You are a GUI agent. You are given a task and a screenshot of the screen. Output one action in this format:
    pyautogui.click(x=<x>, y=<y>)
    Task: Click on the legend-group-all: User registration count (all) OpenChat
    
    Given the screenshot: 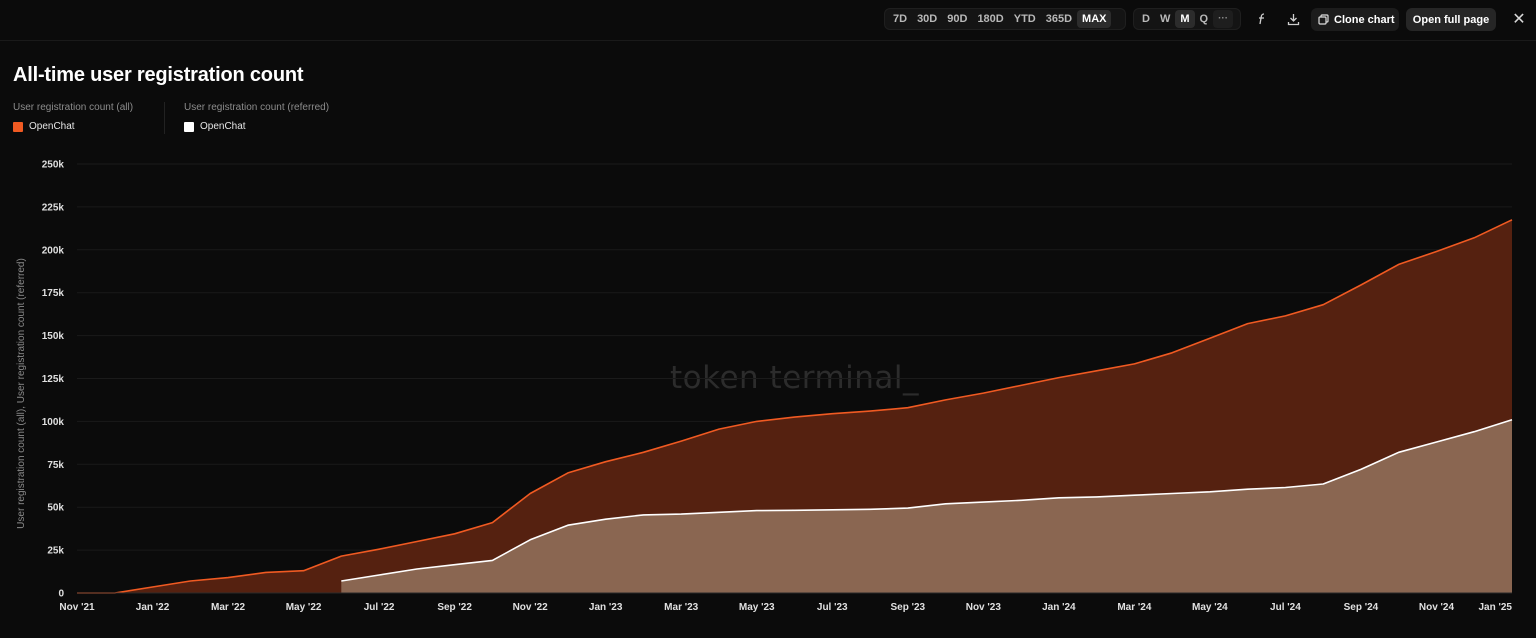 What is the action you would take?
    pyautogui.click(x=73, y=117)
    